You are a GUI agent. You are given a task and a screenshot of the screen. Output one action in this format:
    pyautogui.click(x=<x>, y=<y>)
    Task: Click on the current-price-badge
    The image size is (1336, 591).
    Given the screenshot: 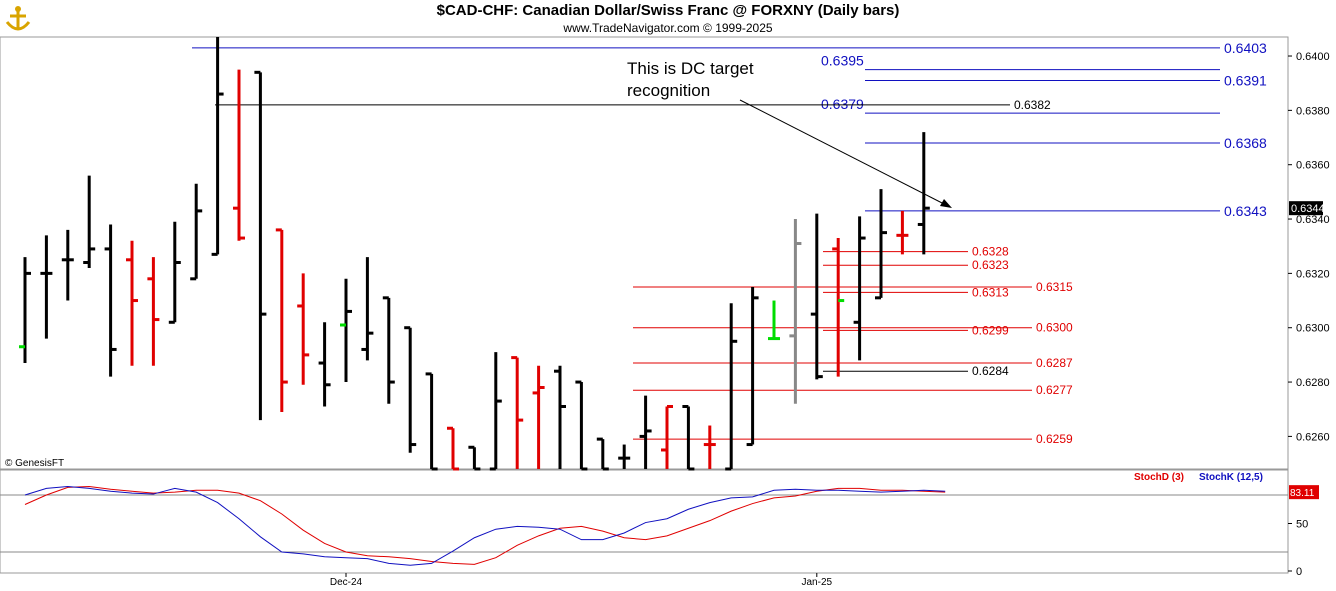 What is the action you would take?
    pyautogui.click(x=1306, y=208)
    